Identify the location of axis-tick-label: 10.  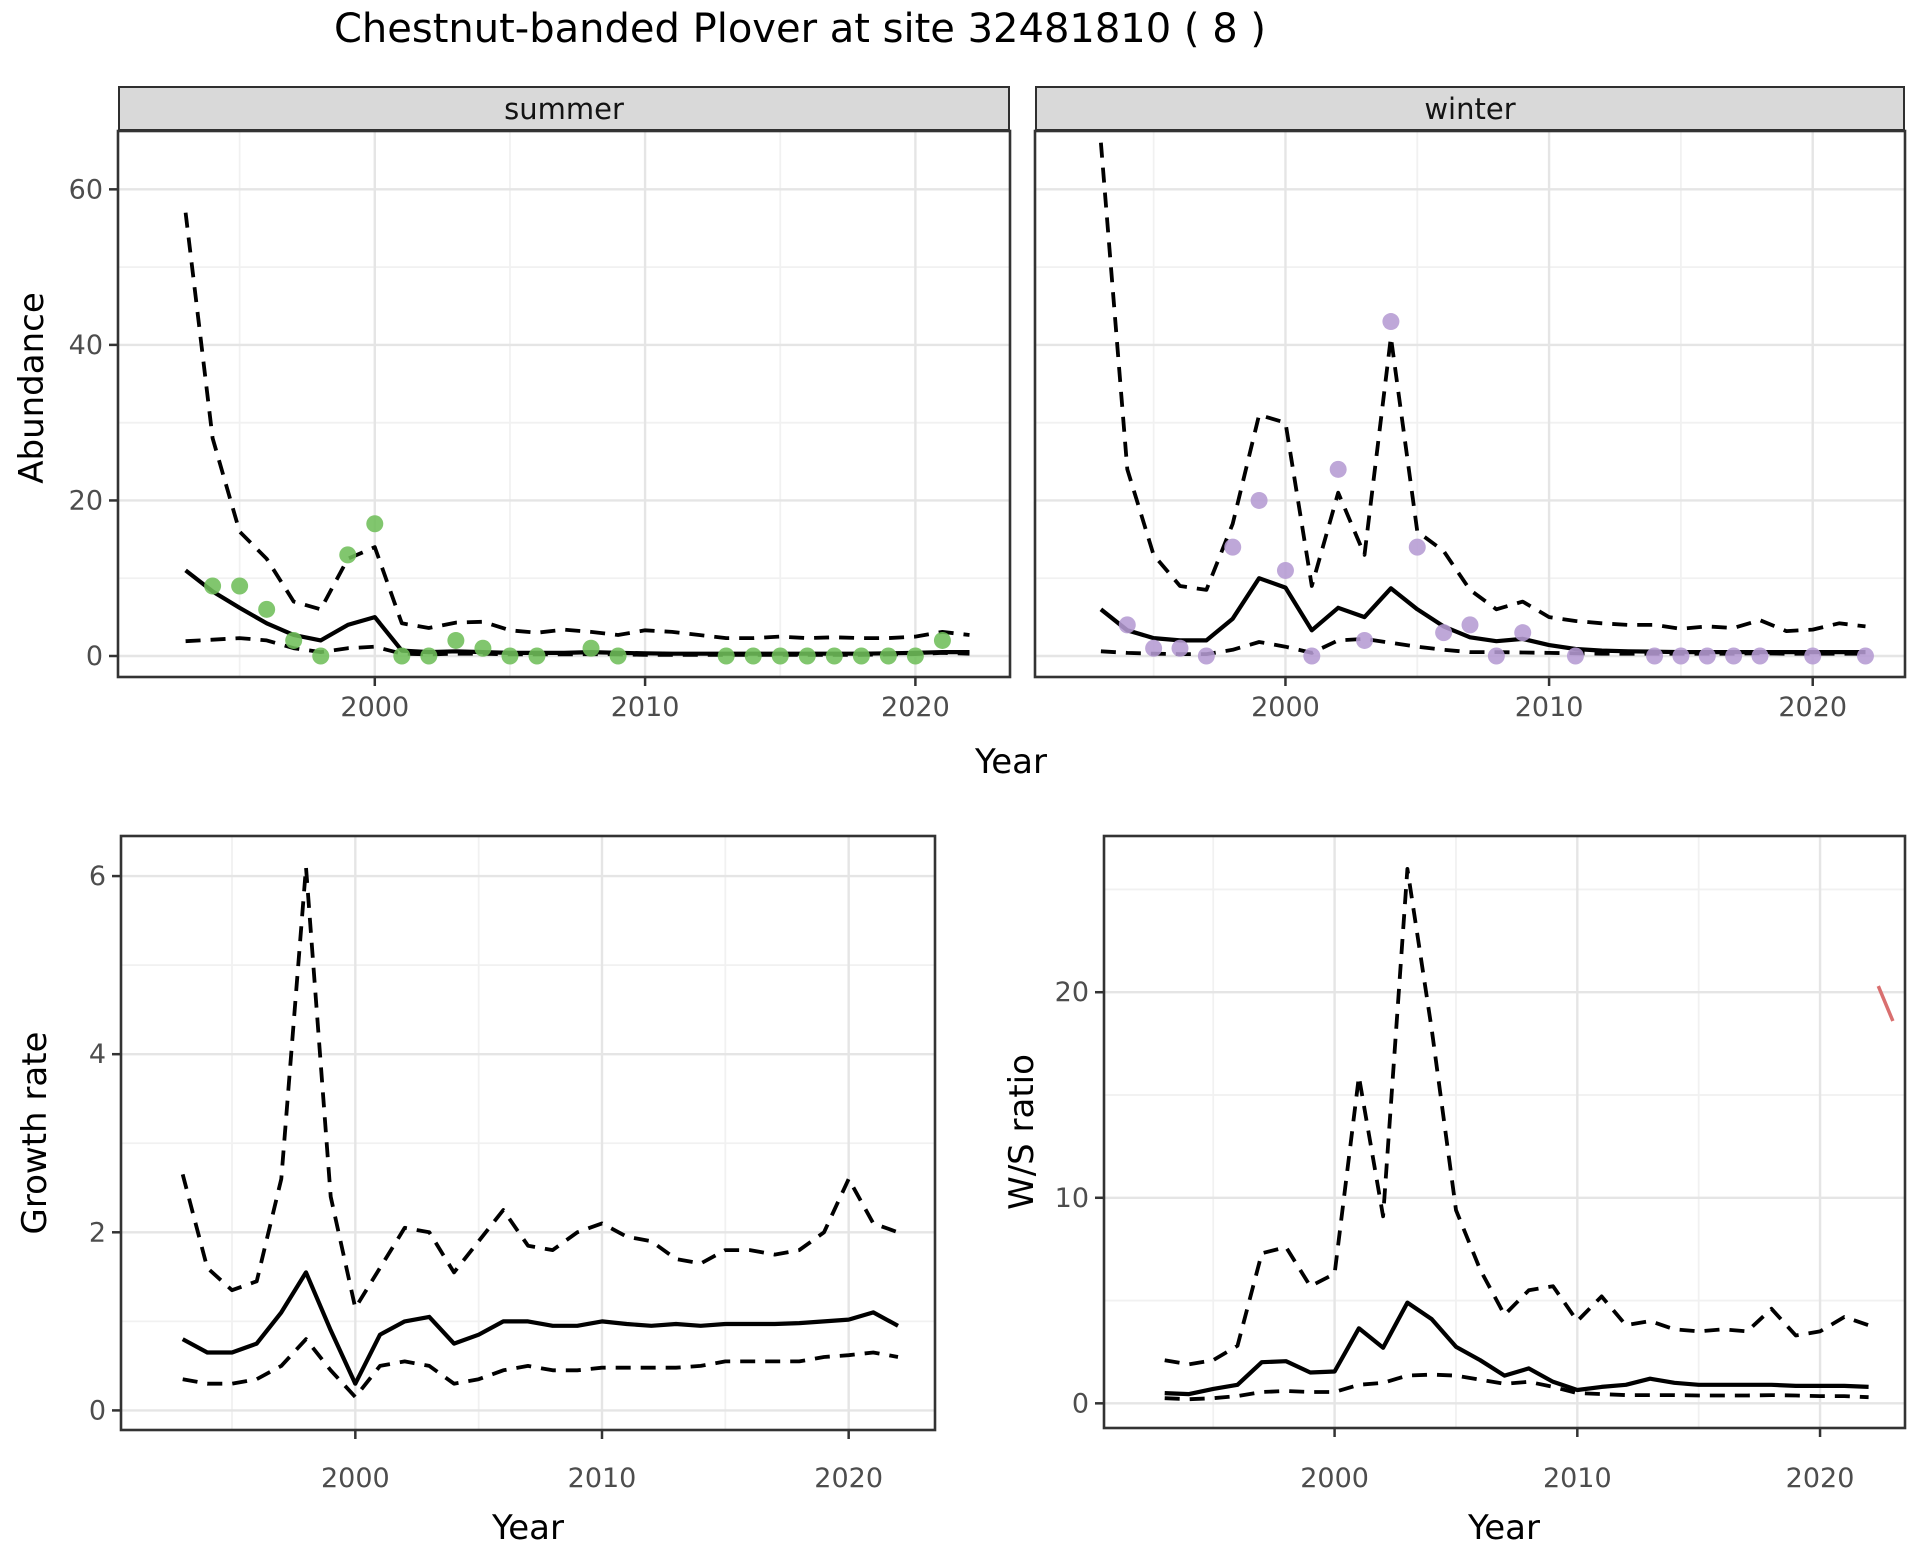
(1072, 1198).